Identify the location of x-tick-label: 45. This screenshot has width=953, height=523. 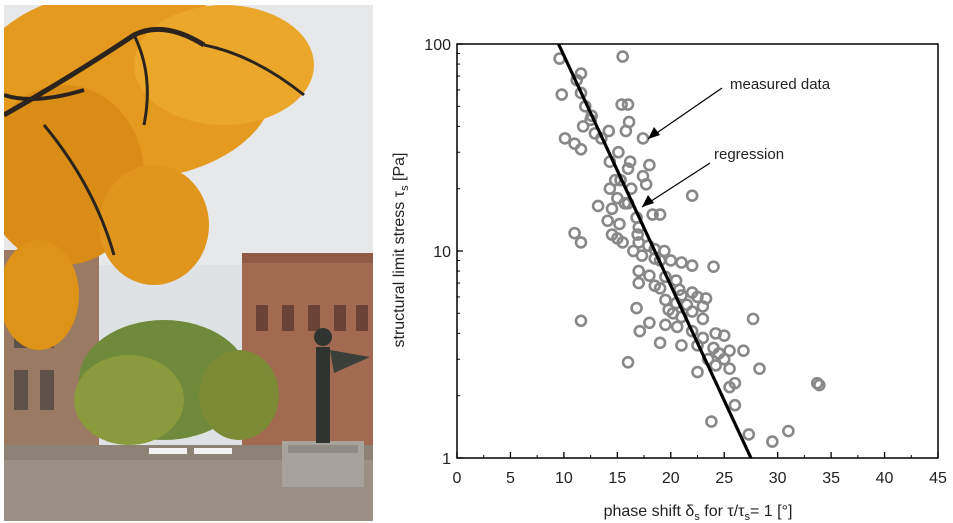
(938, 478).